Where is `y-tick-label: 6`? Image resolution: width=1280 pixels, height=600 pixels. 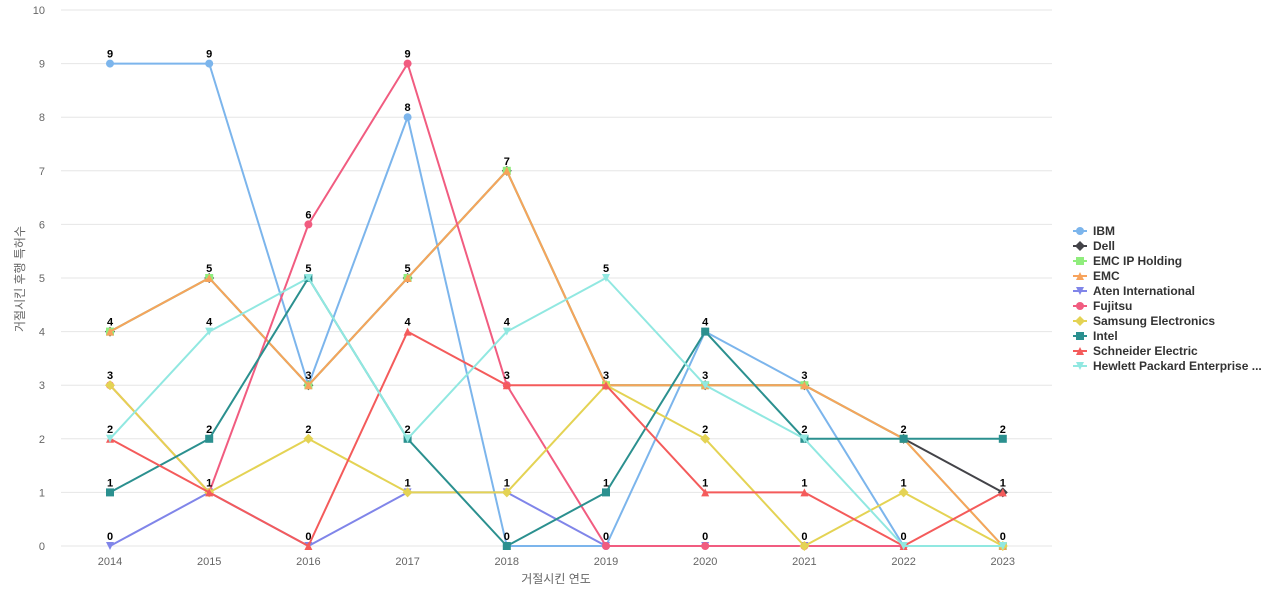 y-tick-label: 6 is located at coordinates (42, 225).